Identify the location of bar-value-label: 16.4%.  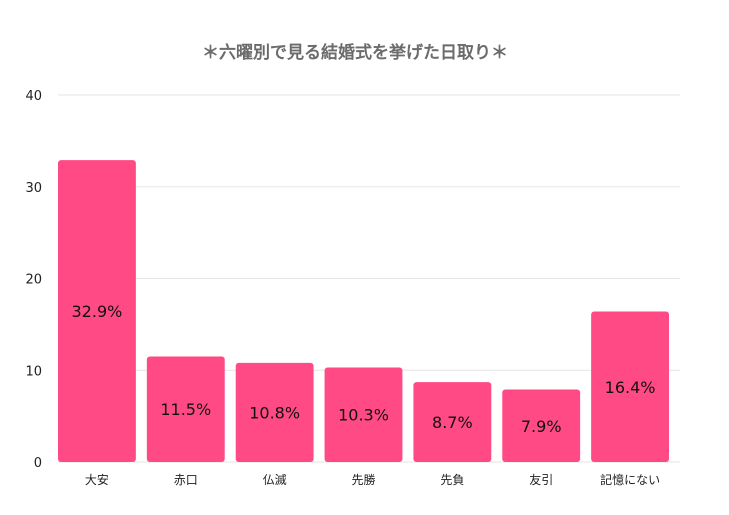
(630, 387).